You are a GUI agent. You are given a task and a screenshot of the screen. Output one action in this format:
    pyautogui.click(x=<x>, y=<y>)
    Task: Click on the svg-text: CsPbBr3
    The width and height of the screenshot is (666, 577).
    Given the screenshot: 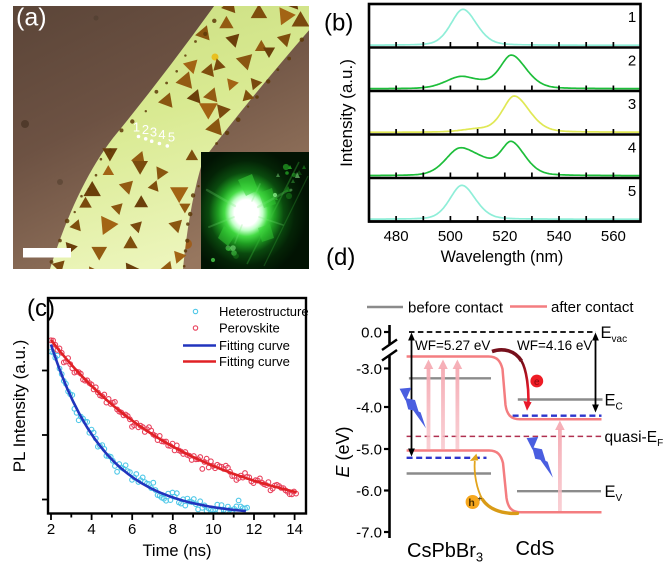 What is the action you would take?
    pyautogui.click(x=445, y=552)
    